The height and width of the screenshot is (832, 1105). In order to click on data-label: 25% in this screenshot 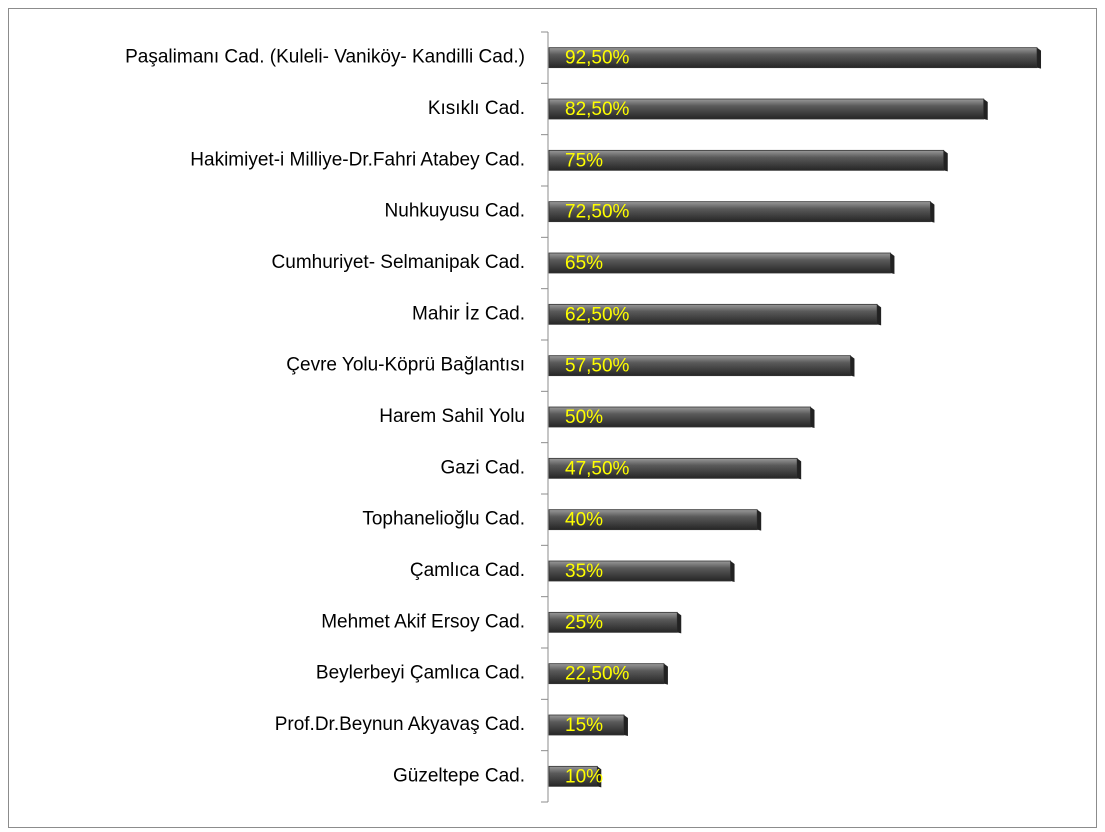, I will do `click(584, 622)`.